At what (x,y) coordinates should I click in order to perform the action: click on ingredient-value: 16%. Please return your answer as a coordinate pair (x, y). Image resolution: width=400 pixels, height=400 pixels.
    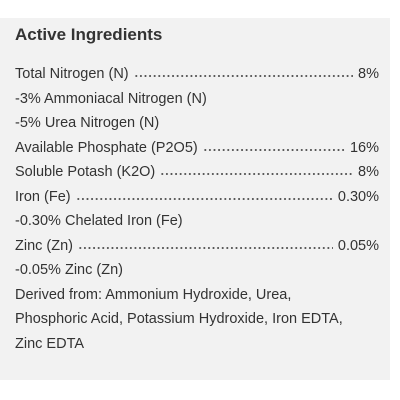
    Looking at the image, I should click on (364, 147).